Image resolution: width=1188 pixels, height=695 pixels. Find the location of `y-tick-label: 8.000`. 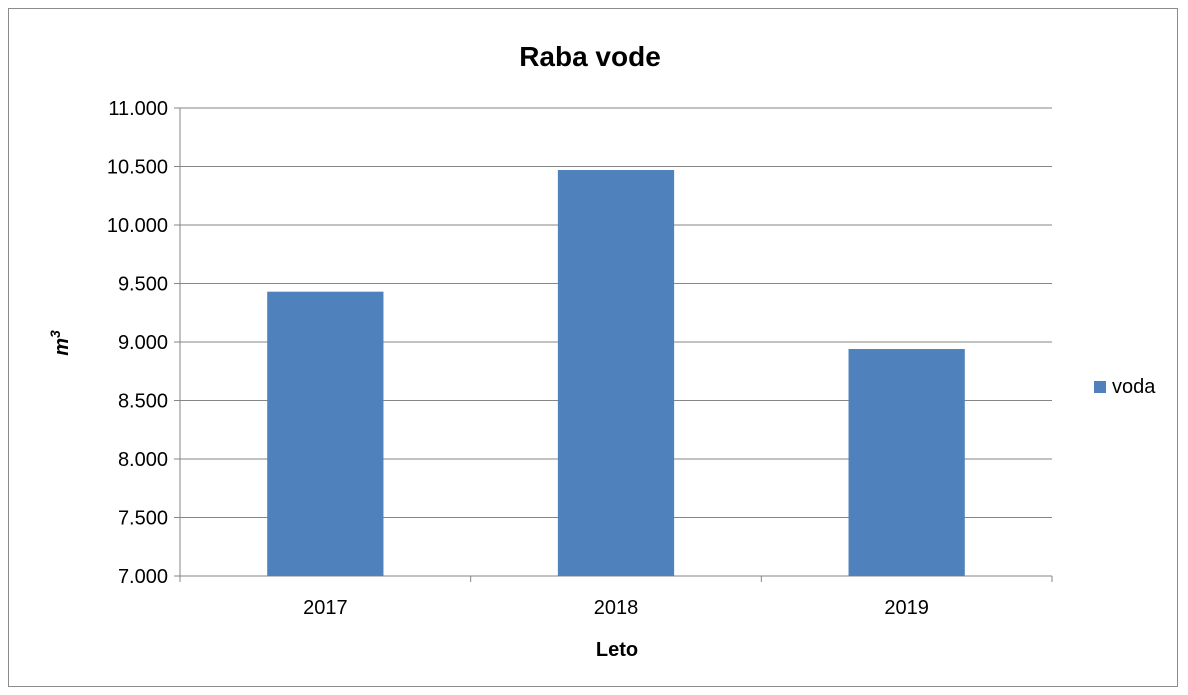

y-tick-label: 8.000 is located at coordinates (143, 460).